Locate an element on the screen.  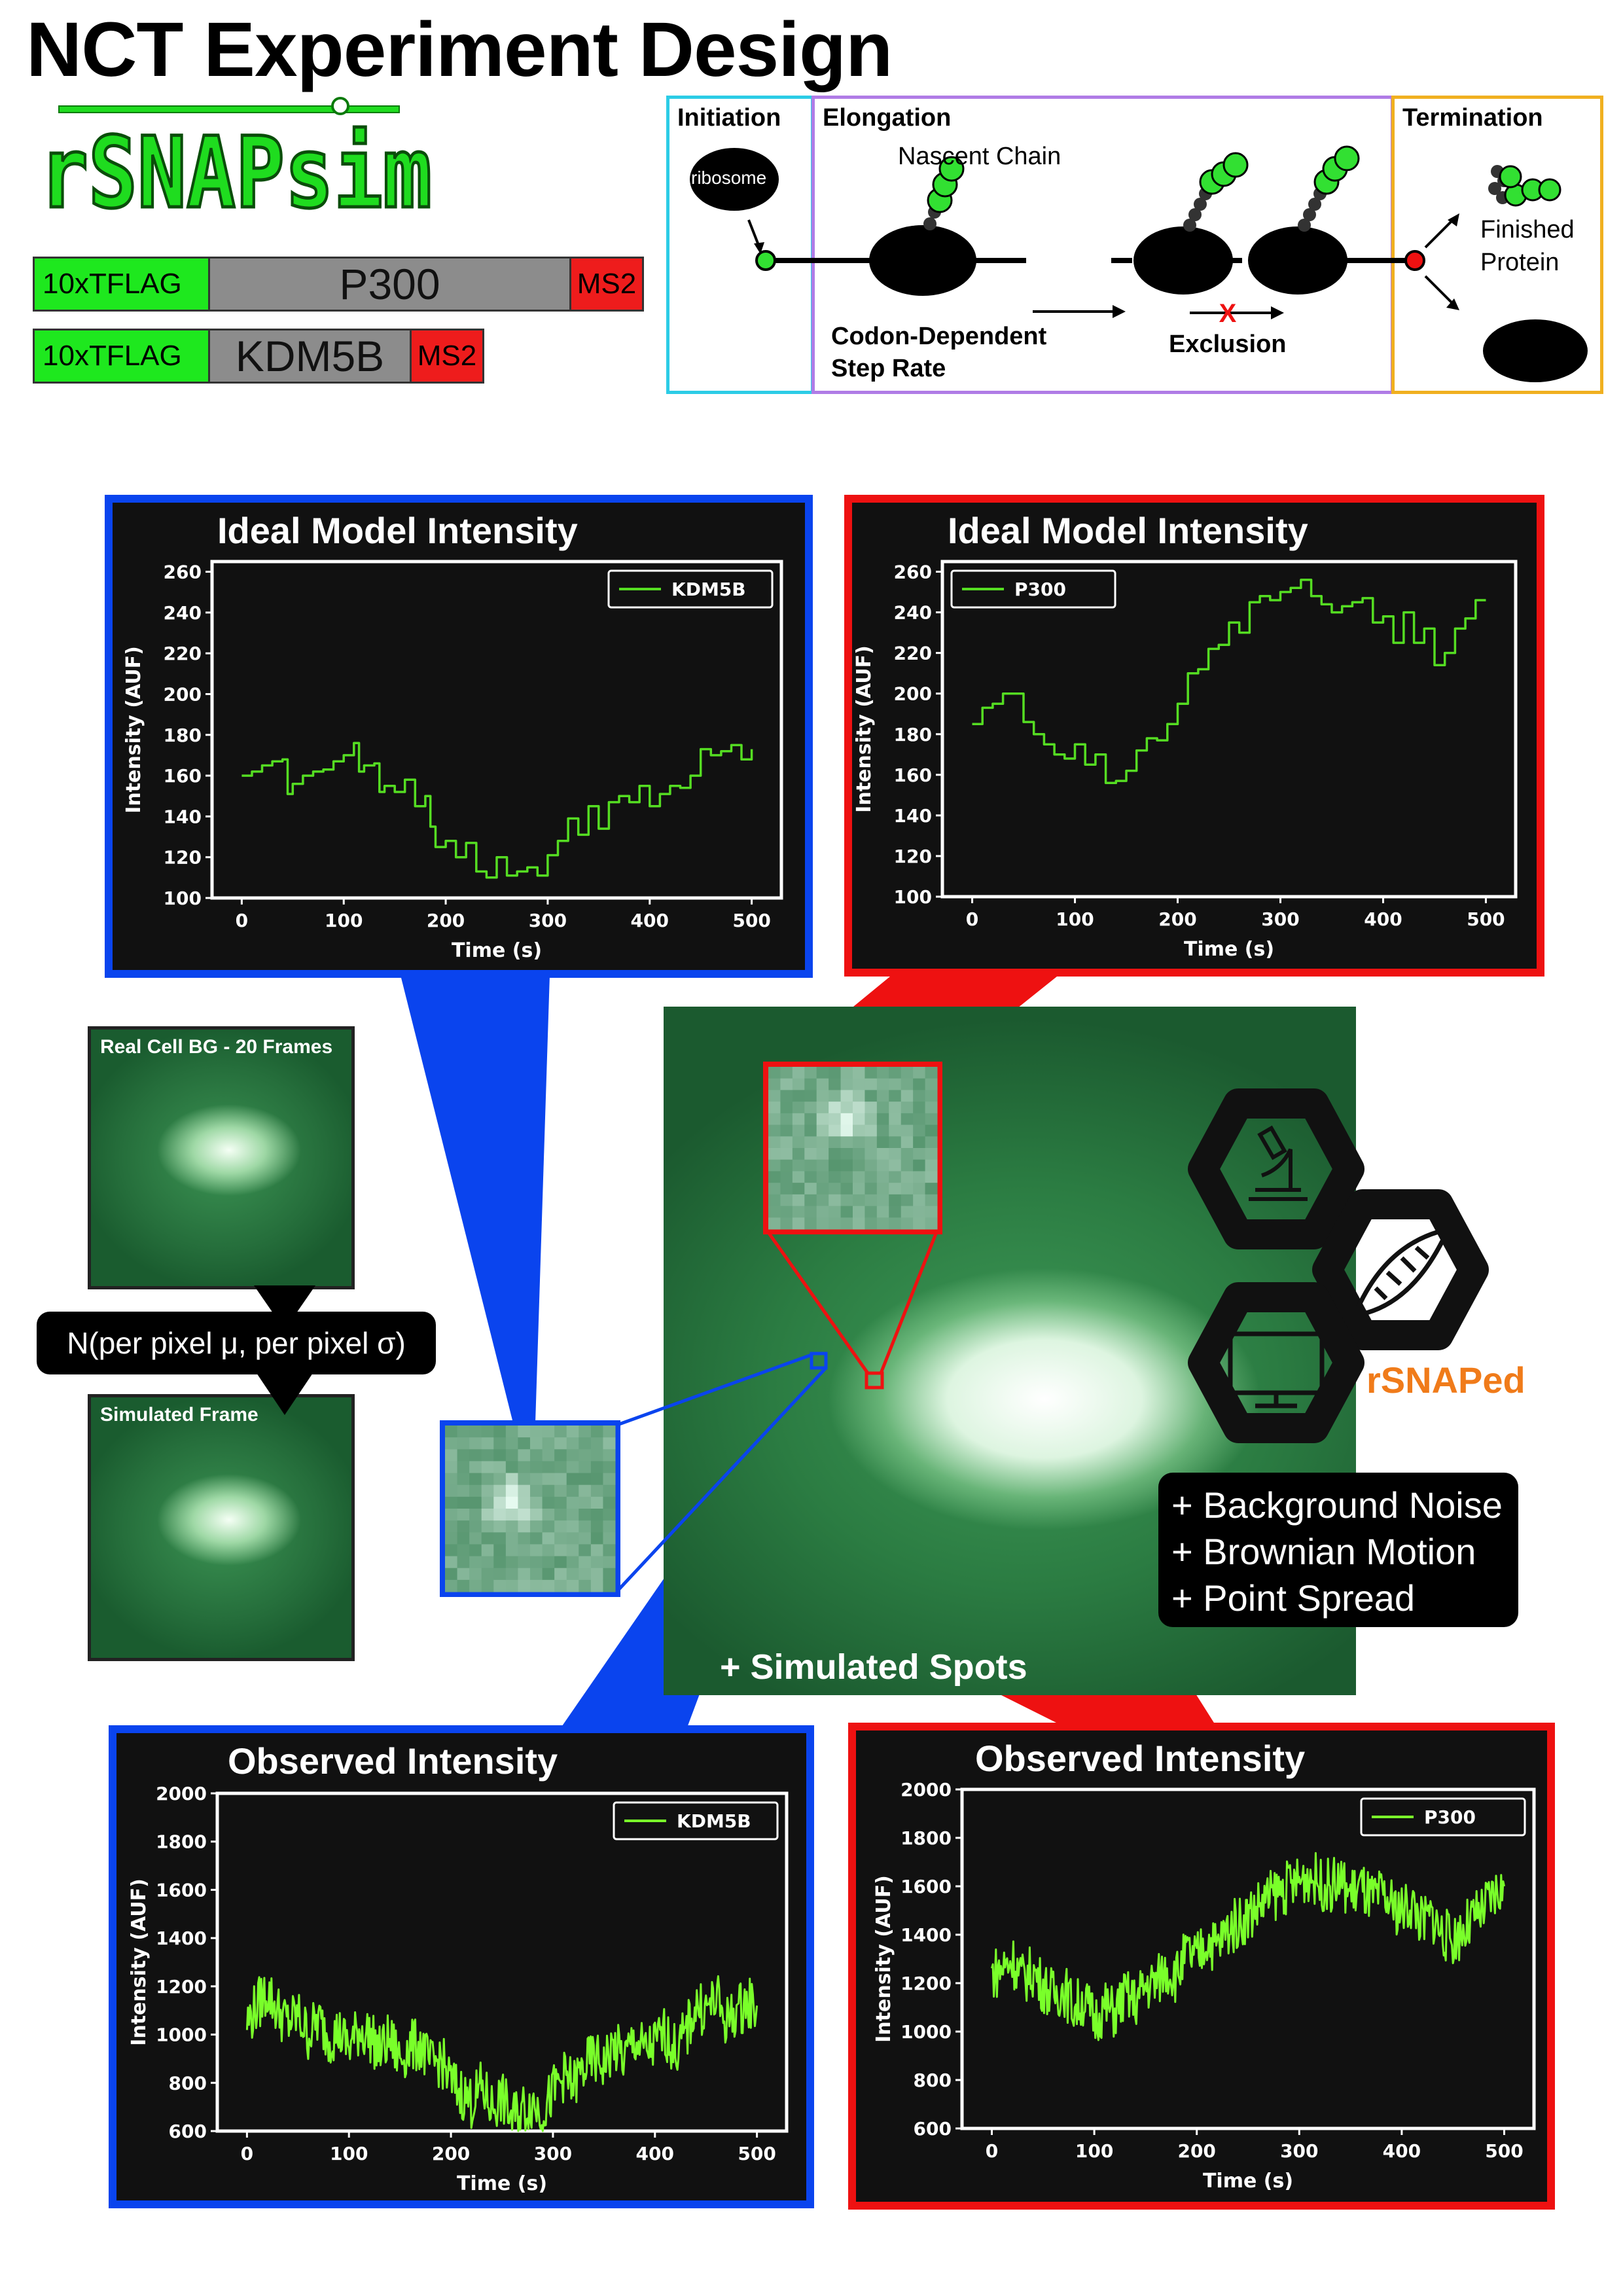
finished-protein-label: Finished Protein is located at coordinates (1527, 246).